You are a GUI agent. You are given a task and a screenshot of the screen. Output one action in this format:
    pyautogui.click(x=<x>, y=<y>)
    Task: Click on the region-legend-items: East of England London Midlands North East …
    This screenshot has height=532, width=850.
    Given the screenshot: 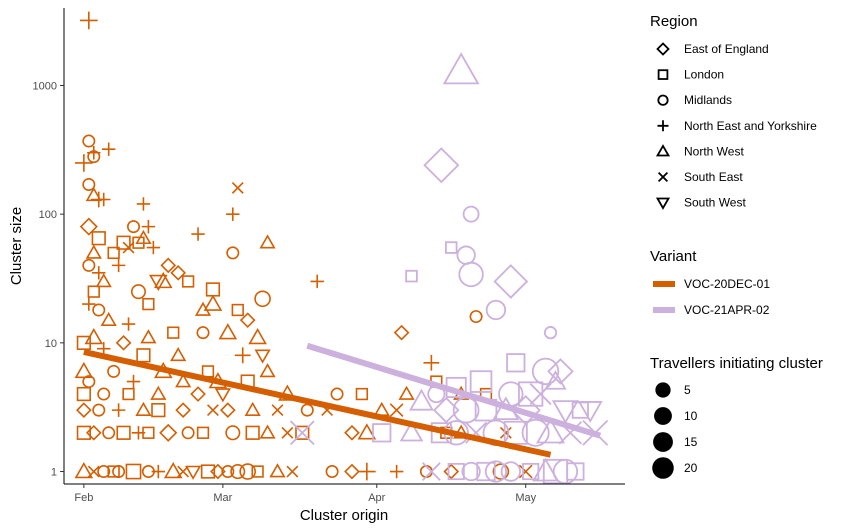 What is the action you would take?
    pyautogui.click(x=736, y=126)
    